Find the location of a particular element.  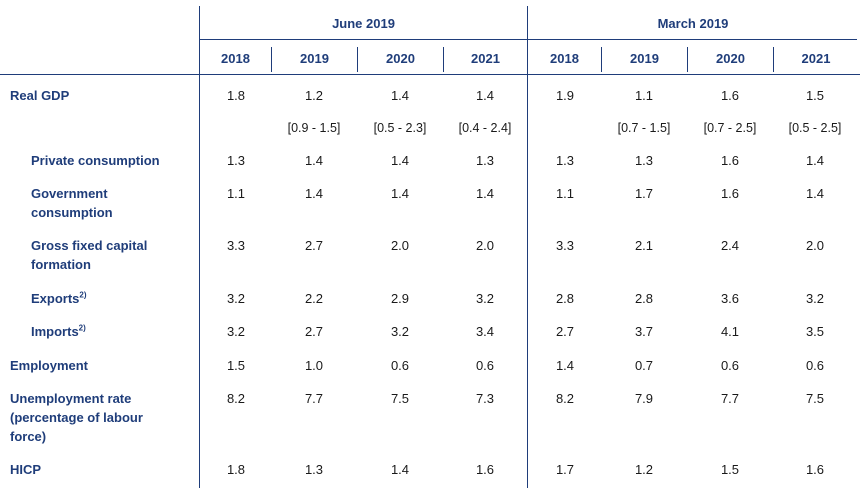

row-label-text: Exports is located at coordinates (55, 298).